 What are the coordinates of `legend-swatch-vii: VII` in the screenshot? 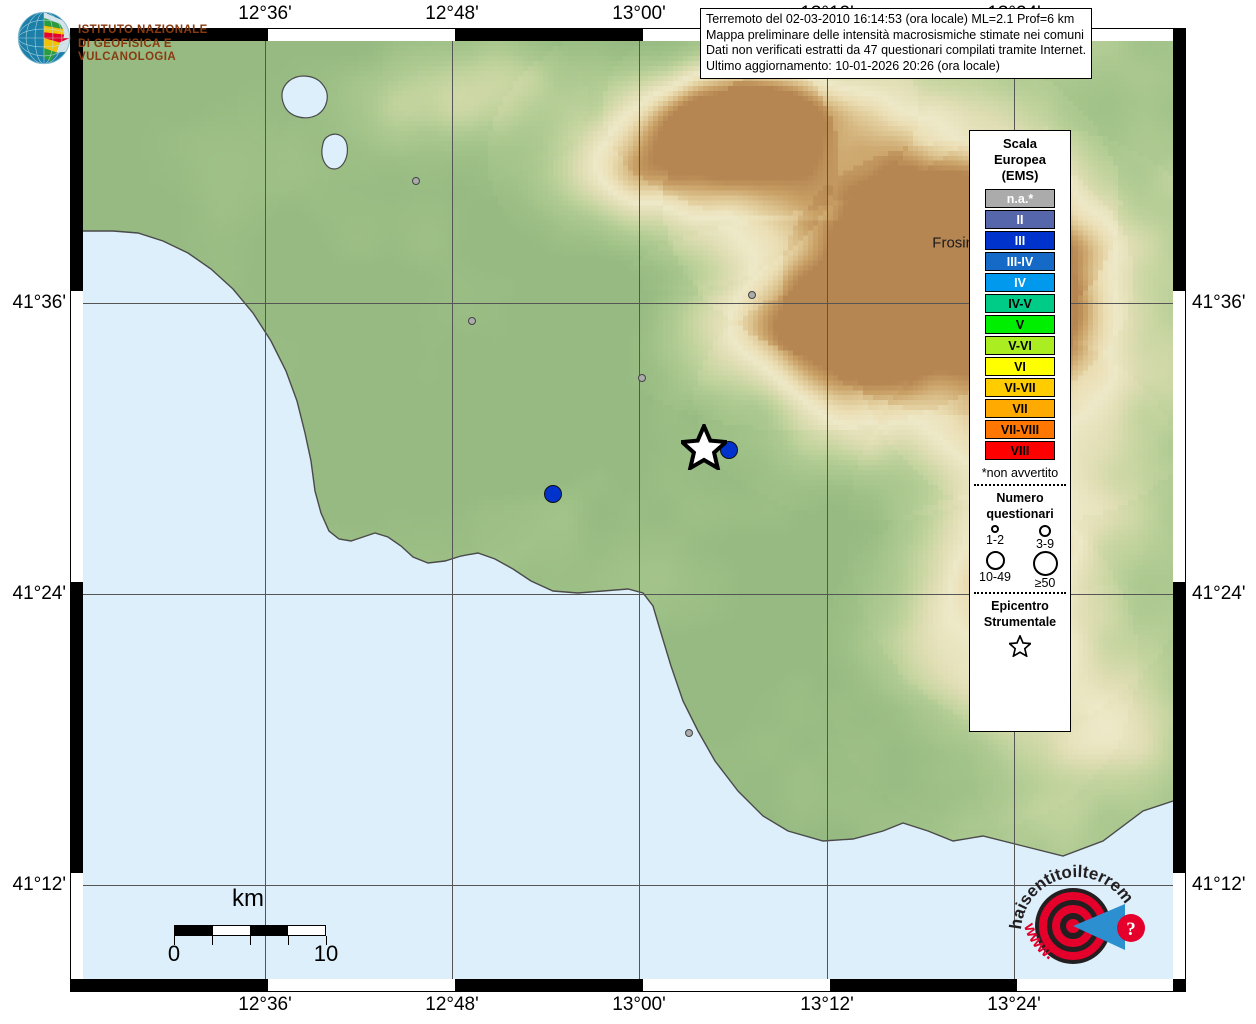 It's located at (1020, 408).